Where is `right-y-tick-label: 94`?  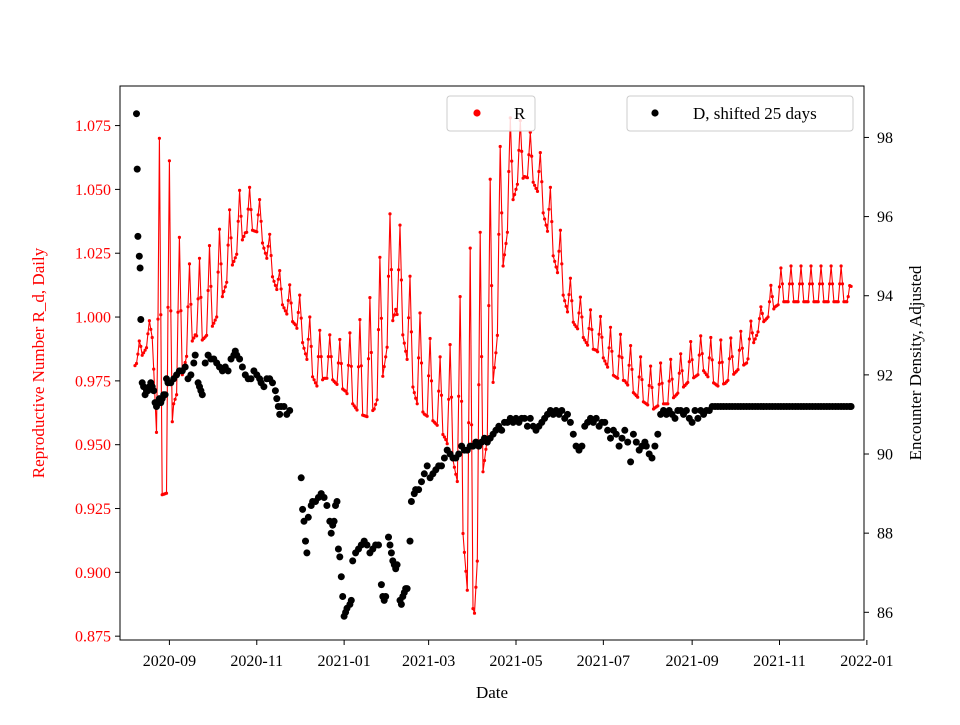 right-y-tick-label: 94 is located at coordinates (885, 296).